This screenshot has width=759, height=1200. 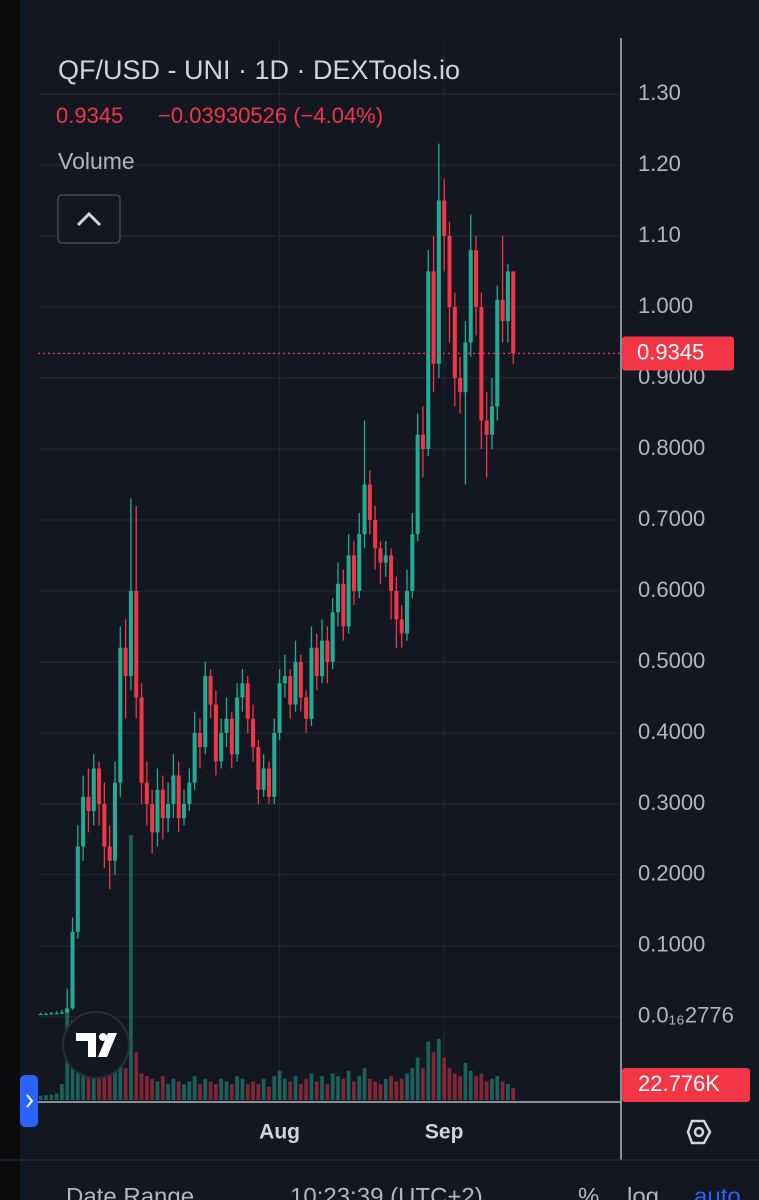 I want to click on percent-button: %, so click(x=588, y=1191).